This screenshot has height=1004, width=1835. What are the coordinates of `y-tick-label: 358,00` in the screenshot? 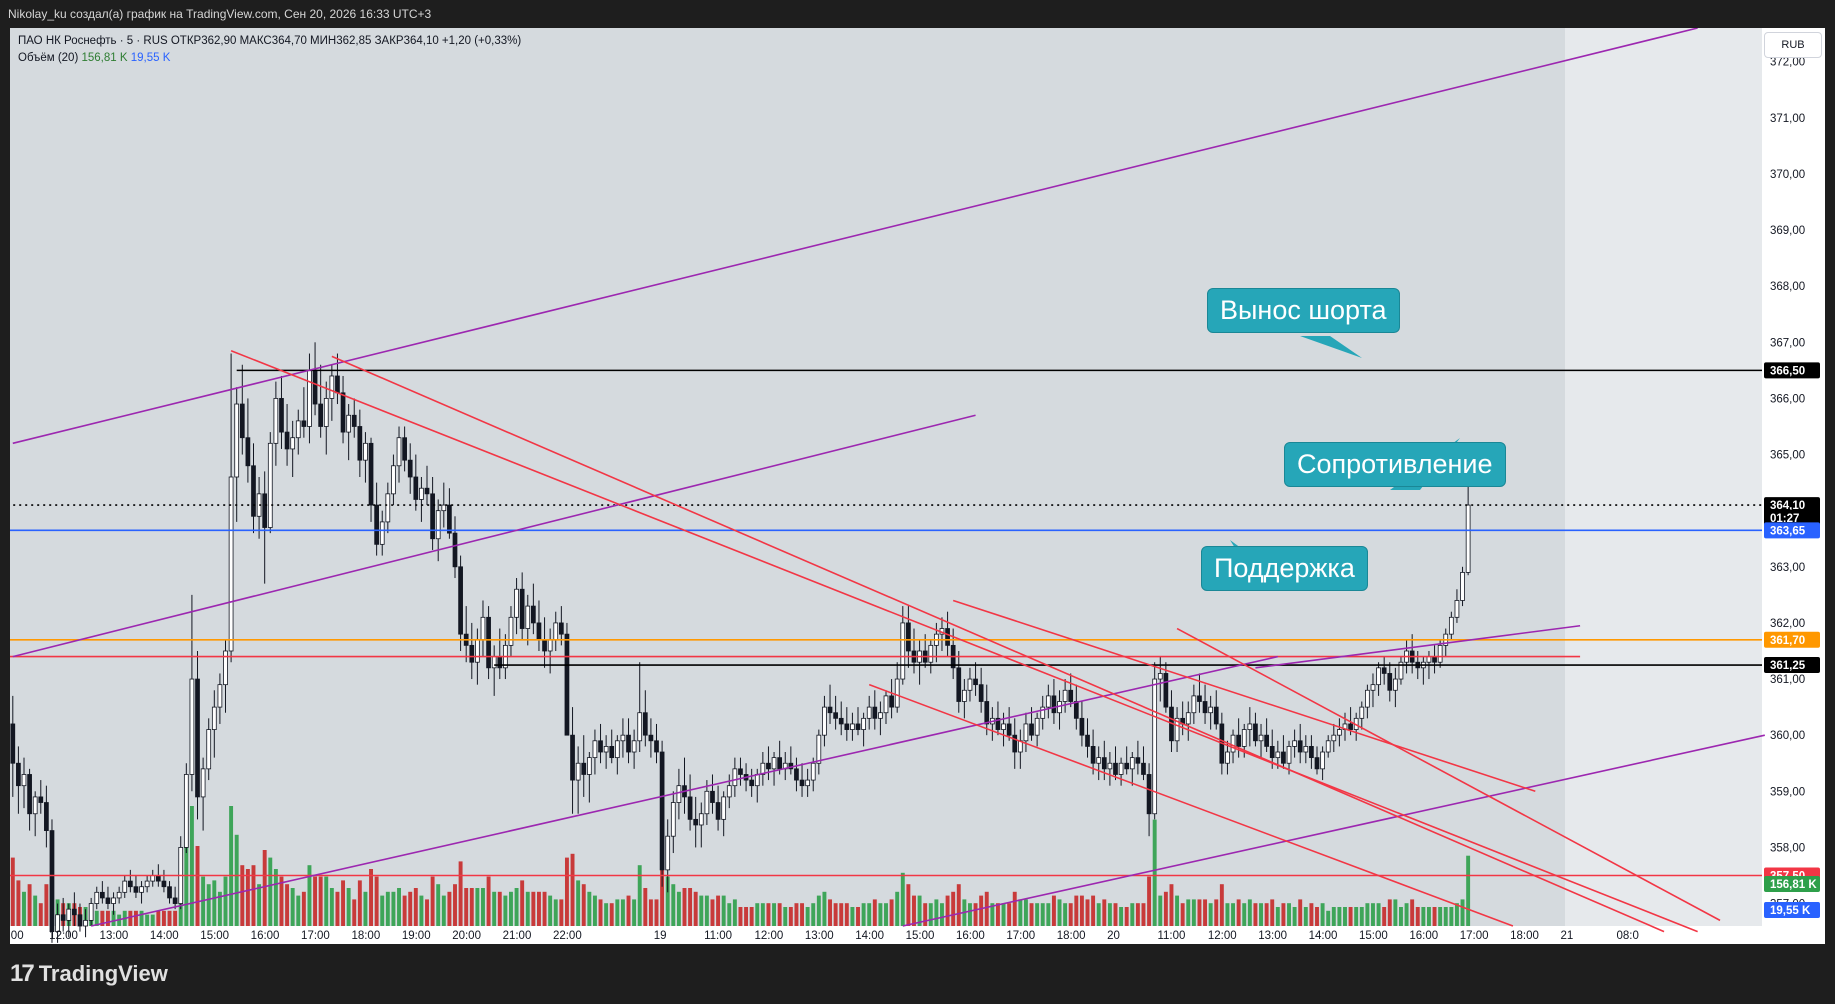 It's located at (1787, 848).